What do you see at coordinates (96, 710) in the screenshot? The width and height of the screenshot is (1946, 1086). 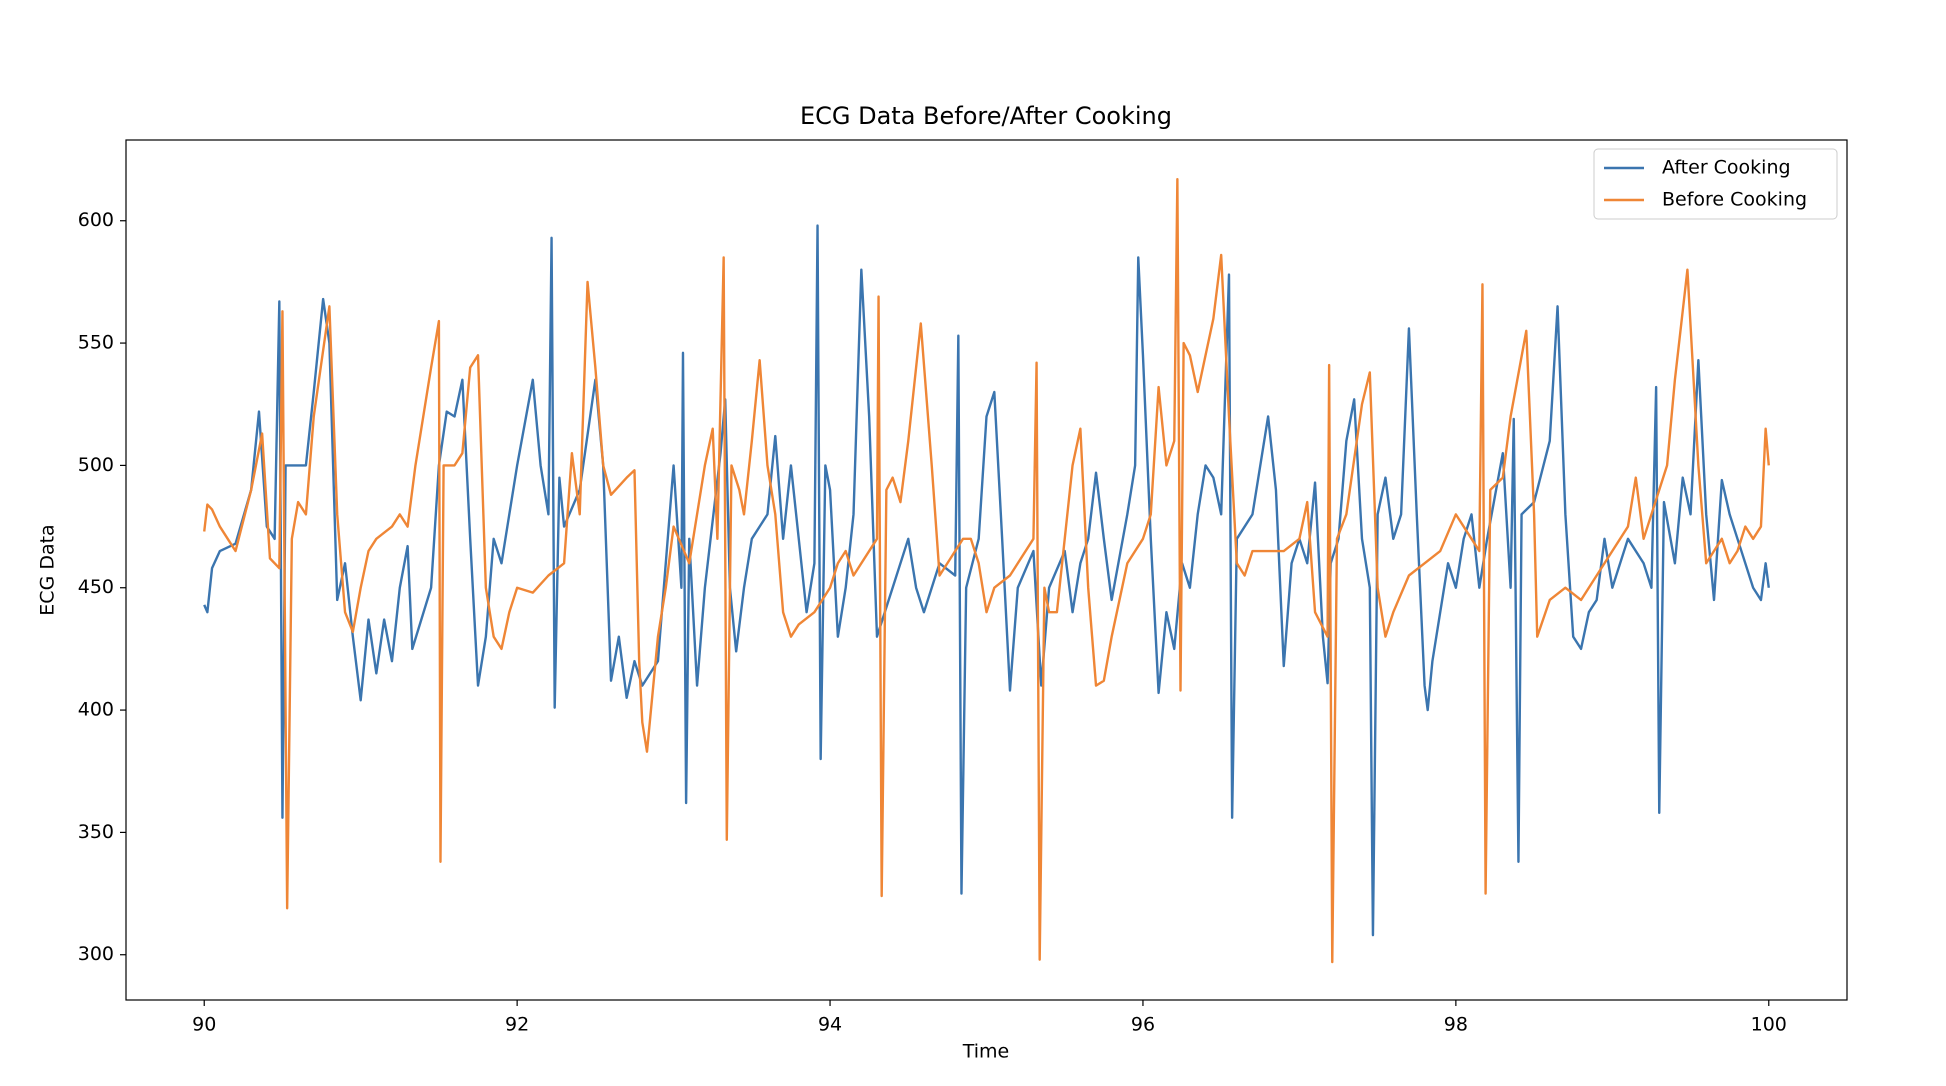 I see `y-tick-label: 400` at bounding box center [96, 710].